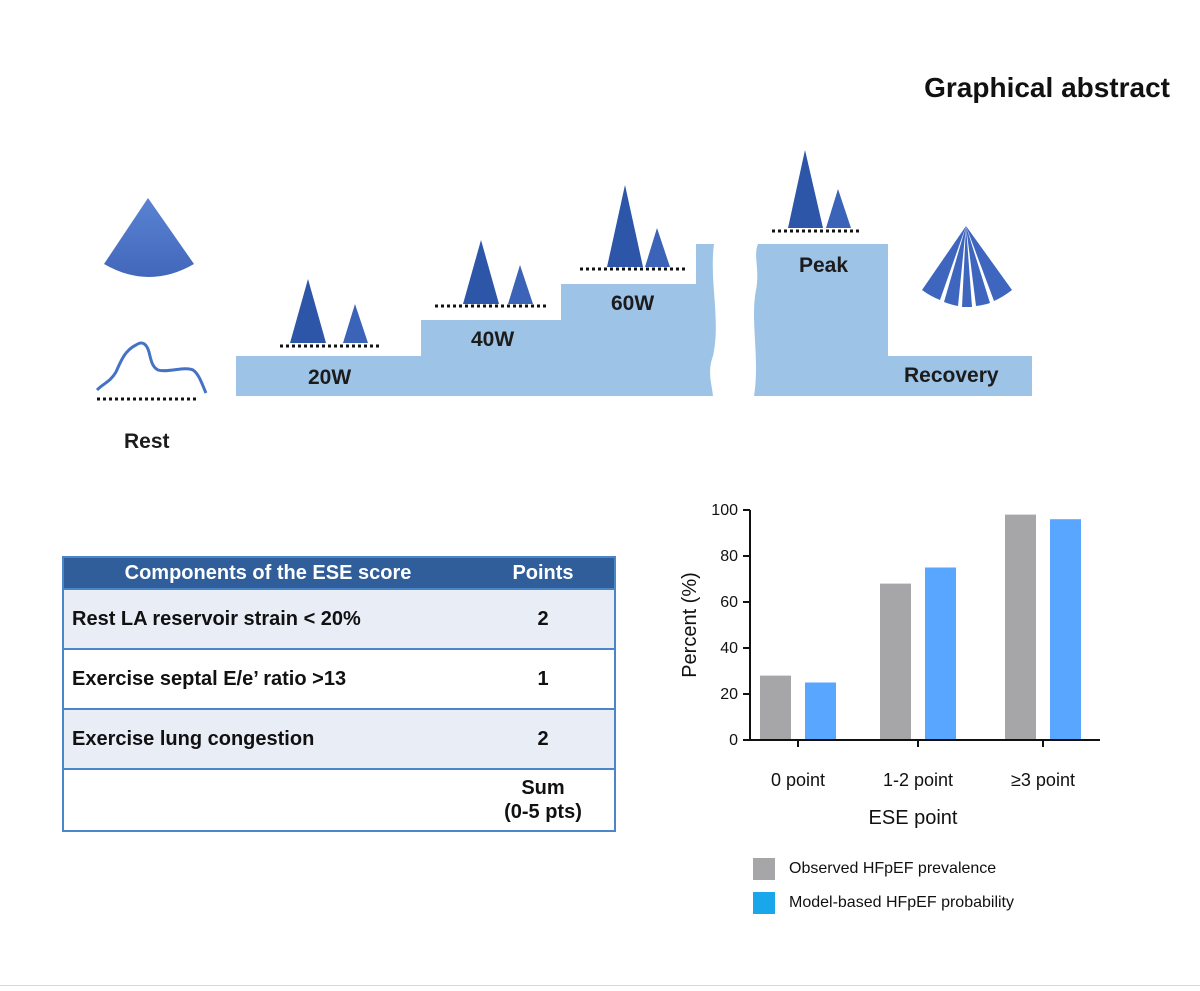 The image size is (1200, 991). I want to click on legend-item-observed: Observed HFpEF prevalence, so click(883, 869).